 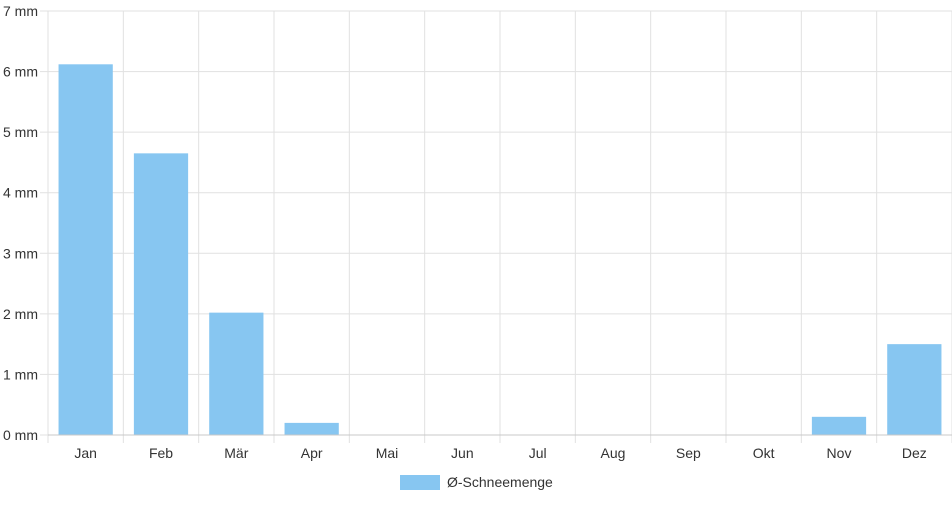 I want to click on y-tick-label: 5 mm, so click(x=20, y=132).